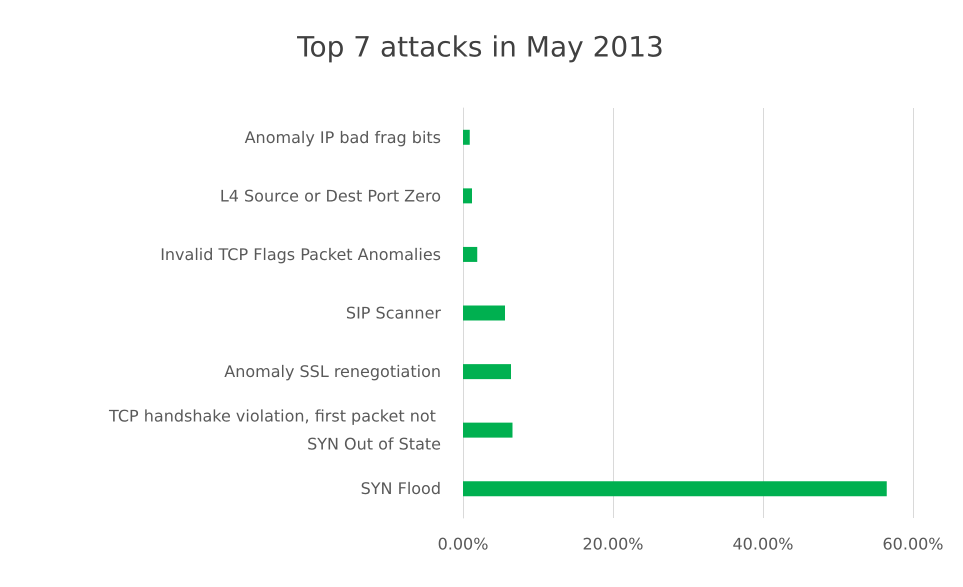  I want to click on y-tick-label: L4 Source or Dest Port Zero, so click(330, 196).